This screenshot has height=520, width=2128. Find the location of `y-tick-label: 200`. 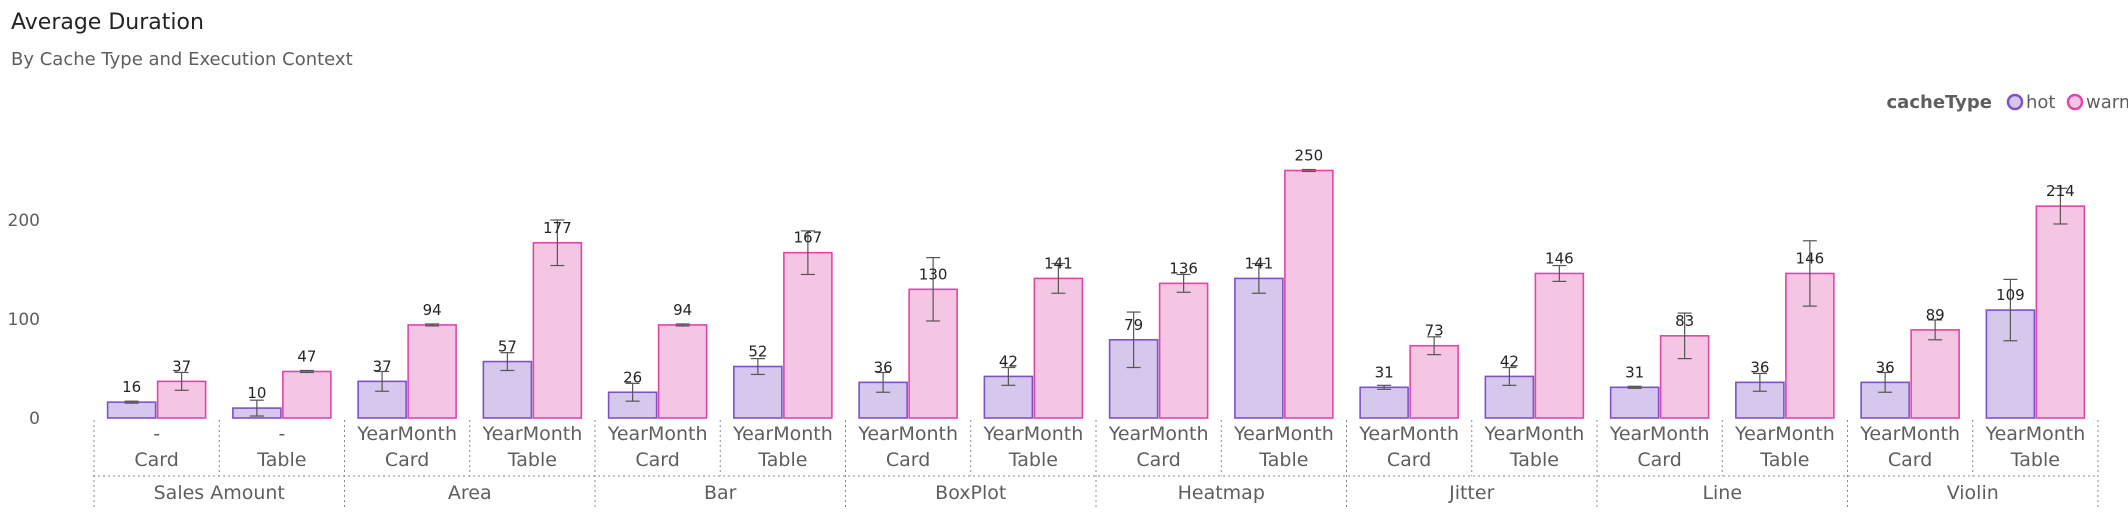

y-tick-label: 200 is located at coordinates (24, 221).